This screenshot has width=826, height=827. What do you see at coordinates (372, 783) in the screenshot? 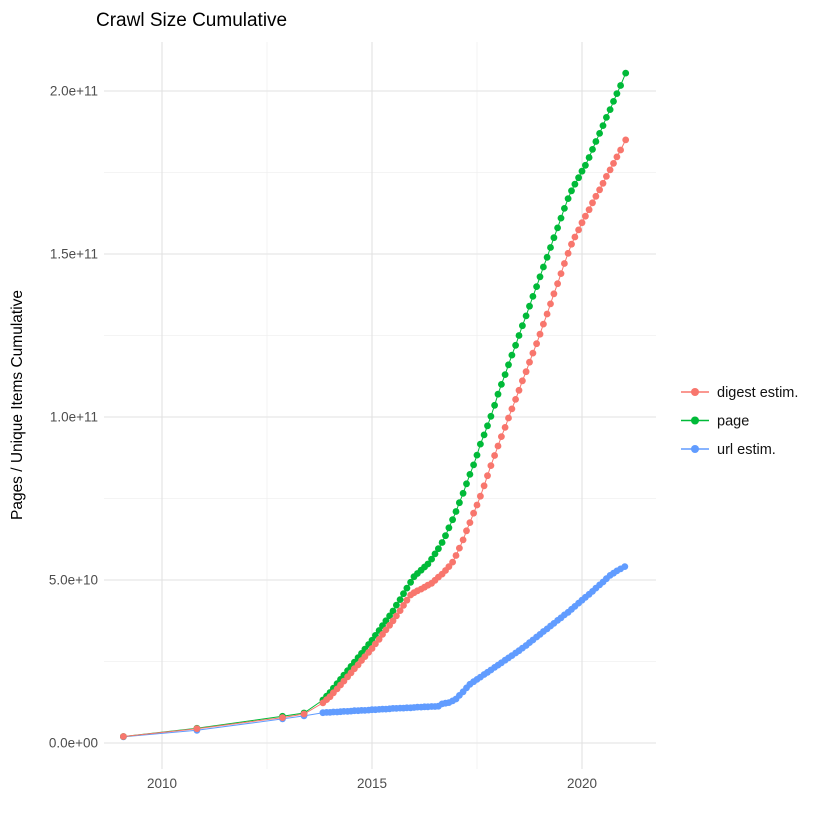
I see `x-tick-label: 2015` at bounding box center [372, 783].